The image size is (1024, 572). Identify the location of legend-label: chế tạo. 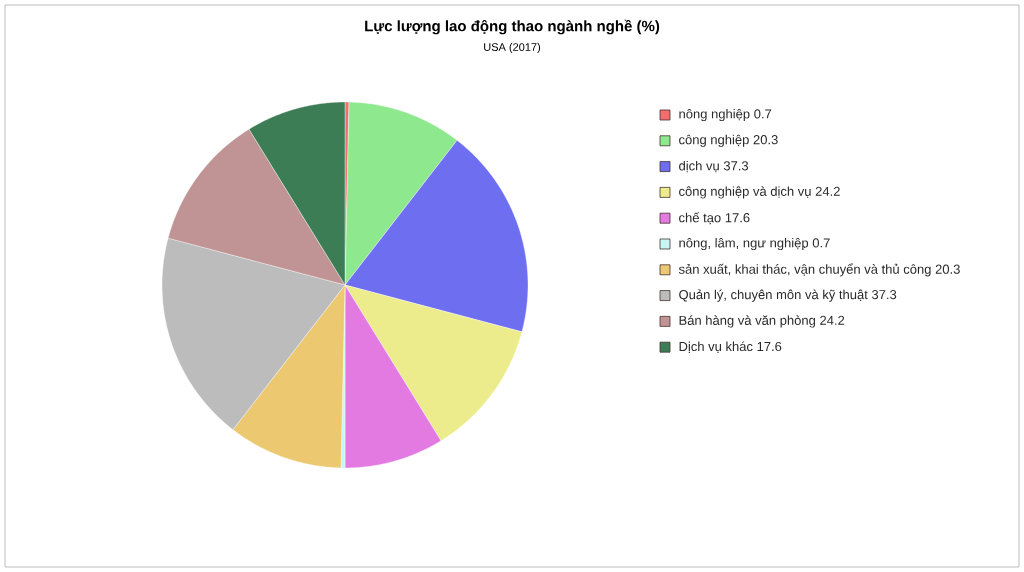
(700, 218).